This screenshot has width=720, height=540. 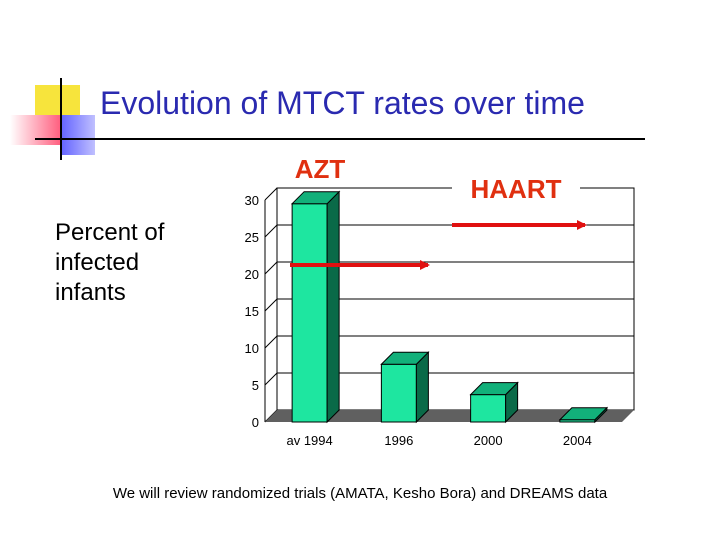 I want to click on chart-annotations: AZT HAART, so click(x=438, y=212).